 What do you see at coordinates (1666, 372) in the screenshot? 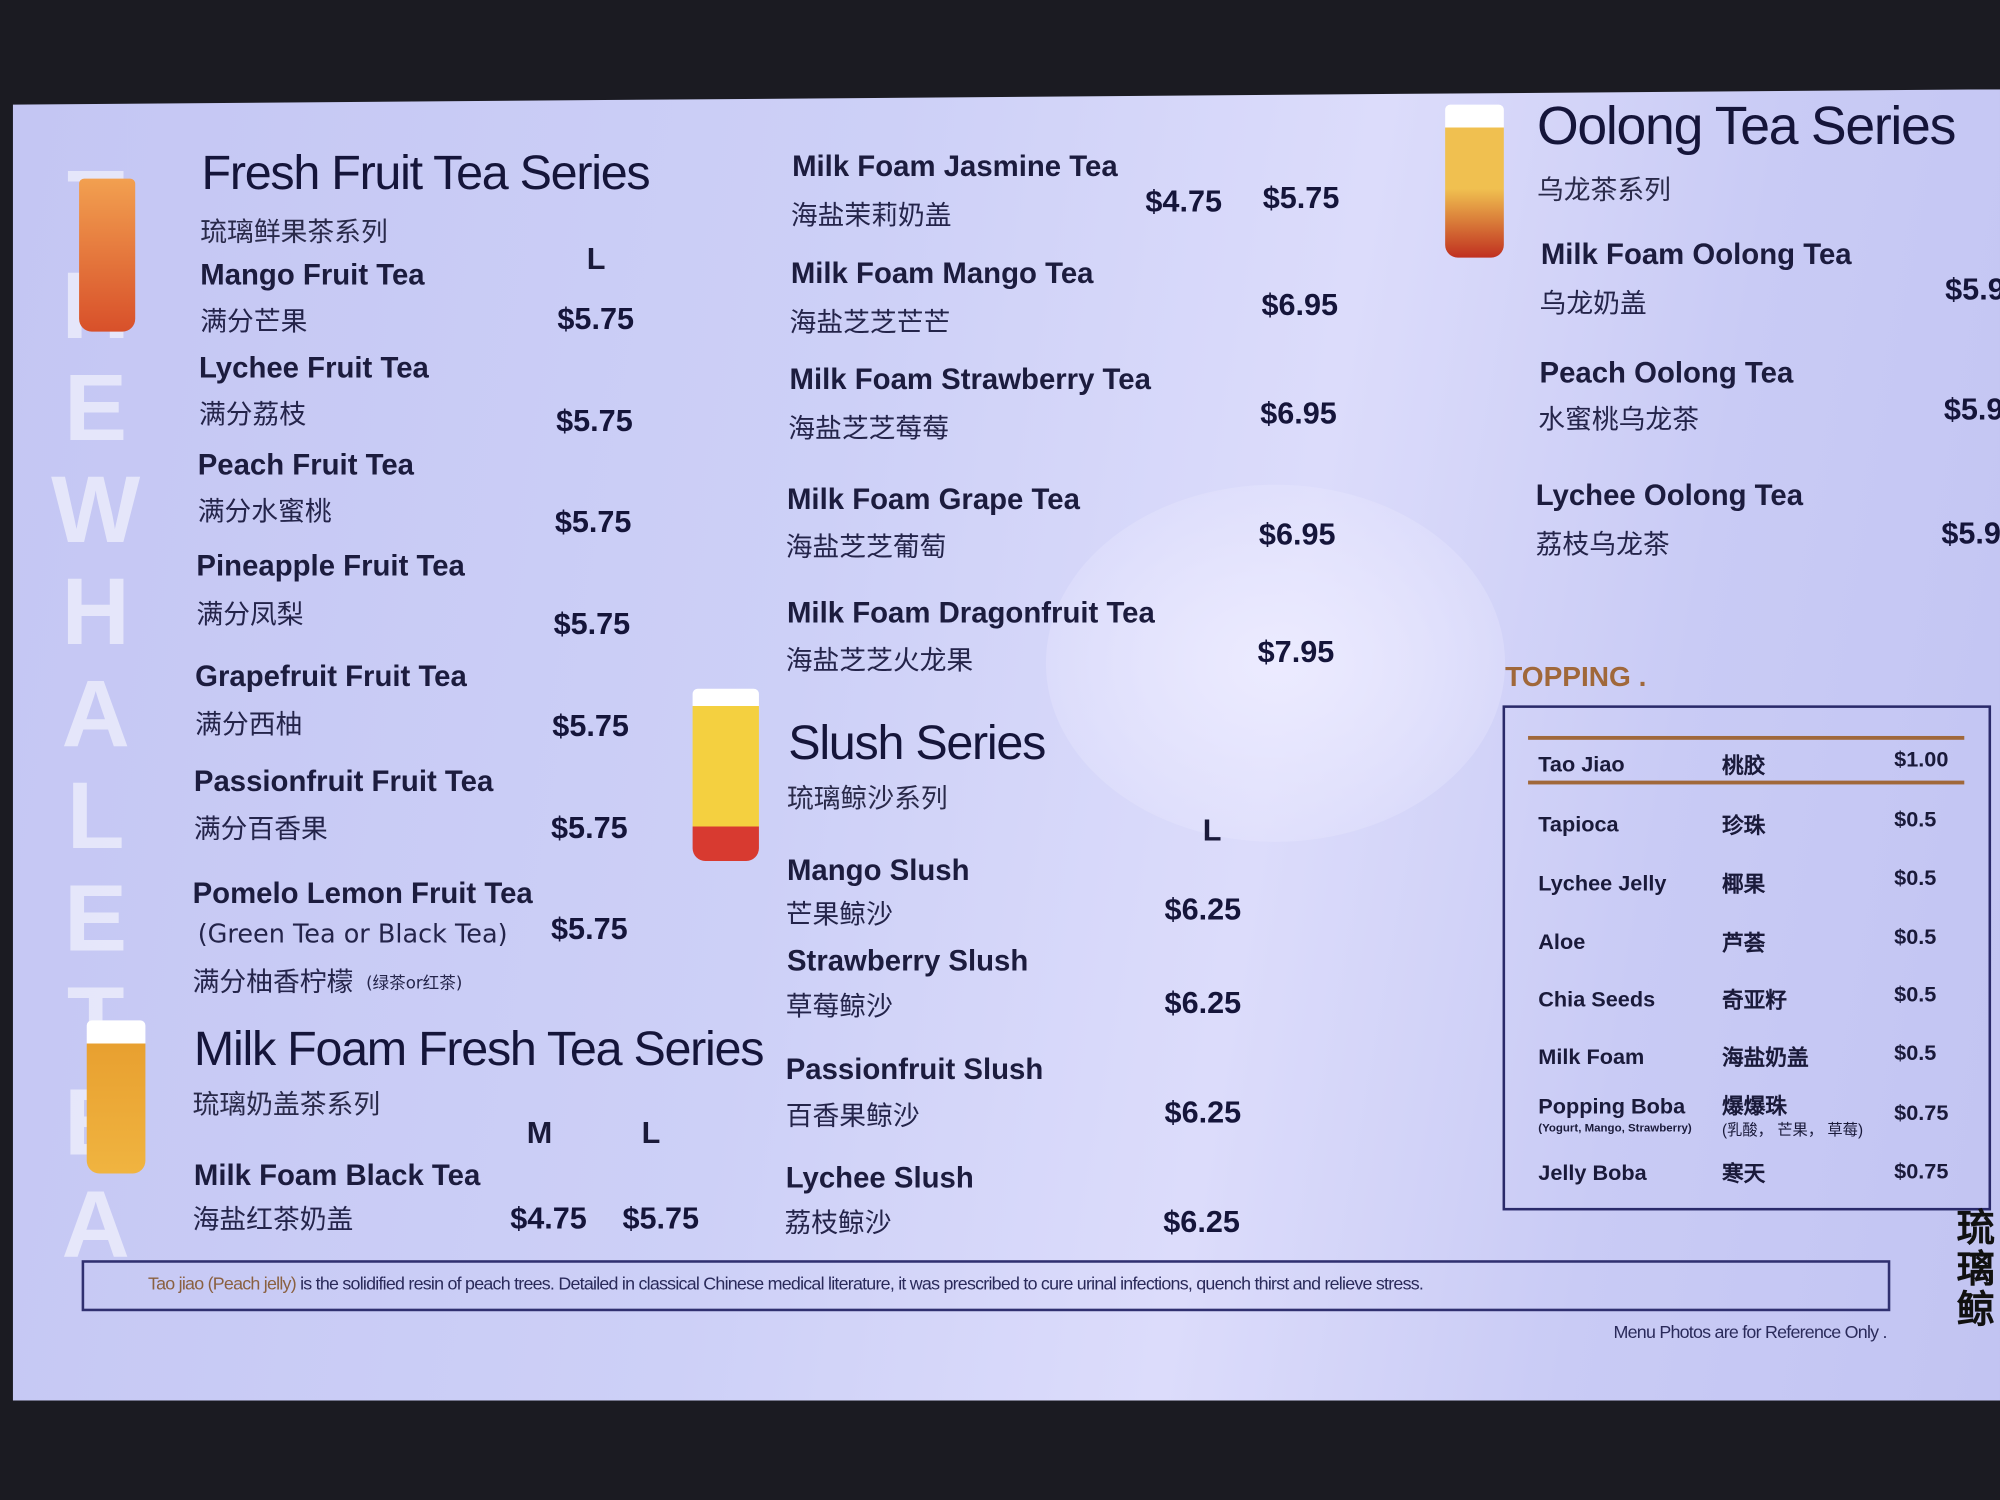
I see `item-name: Peach Oolong Tea` at bounding box center [1666, 372].